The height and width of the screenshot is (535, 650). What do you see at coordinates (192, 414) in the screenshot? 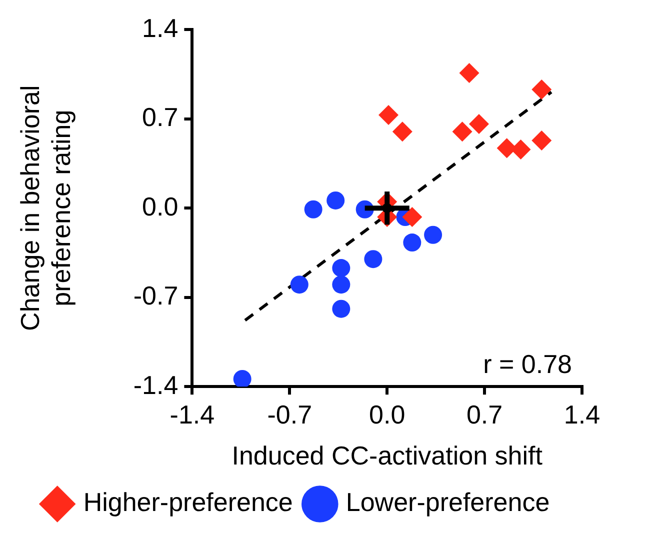
I see `x-tick-label: -1.4` at bounding box center [192, 414].